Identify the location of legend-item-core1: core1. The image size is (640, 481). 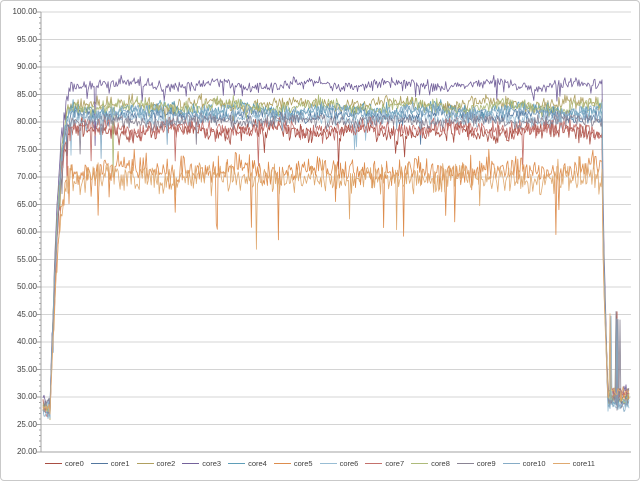
(110, 463).